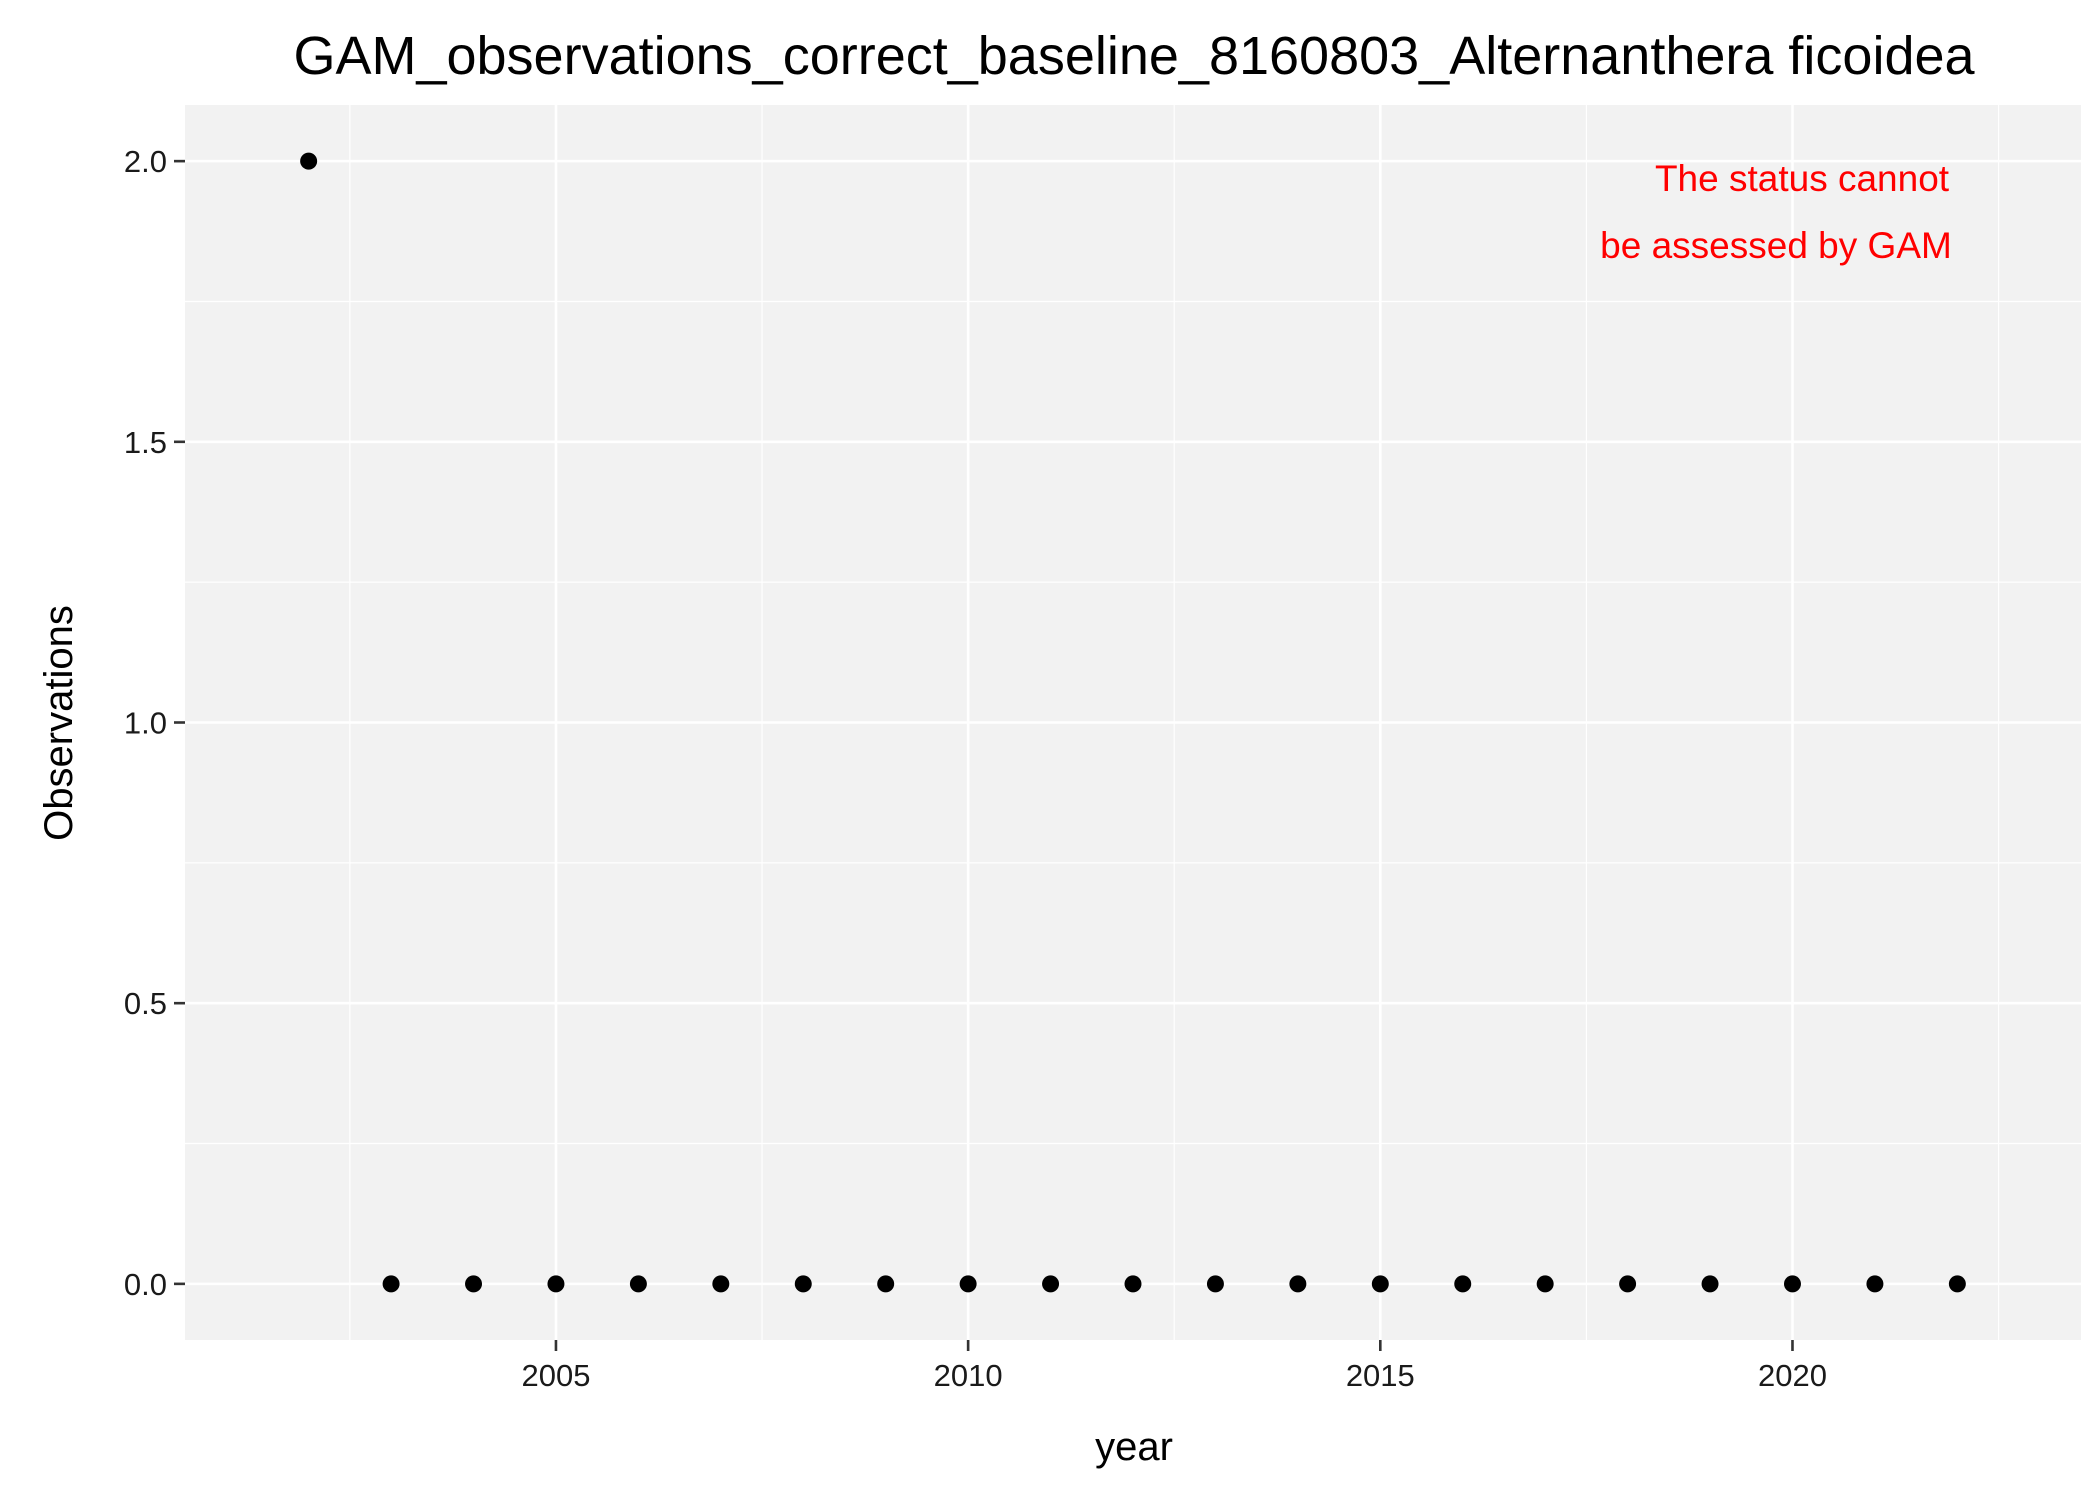 The image size is (2100, 1499). What do you see at coordinates (1380, 1375) in the screenshot?
I see `x-tick-label: 2015` at bounding box center [1380, 1375].